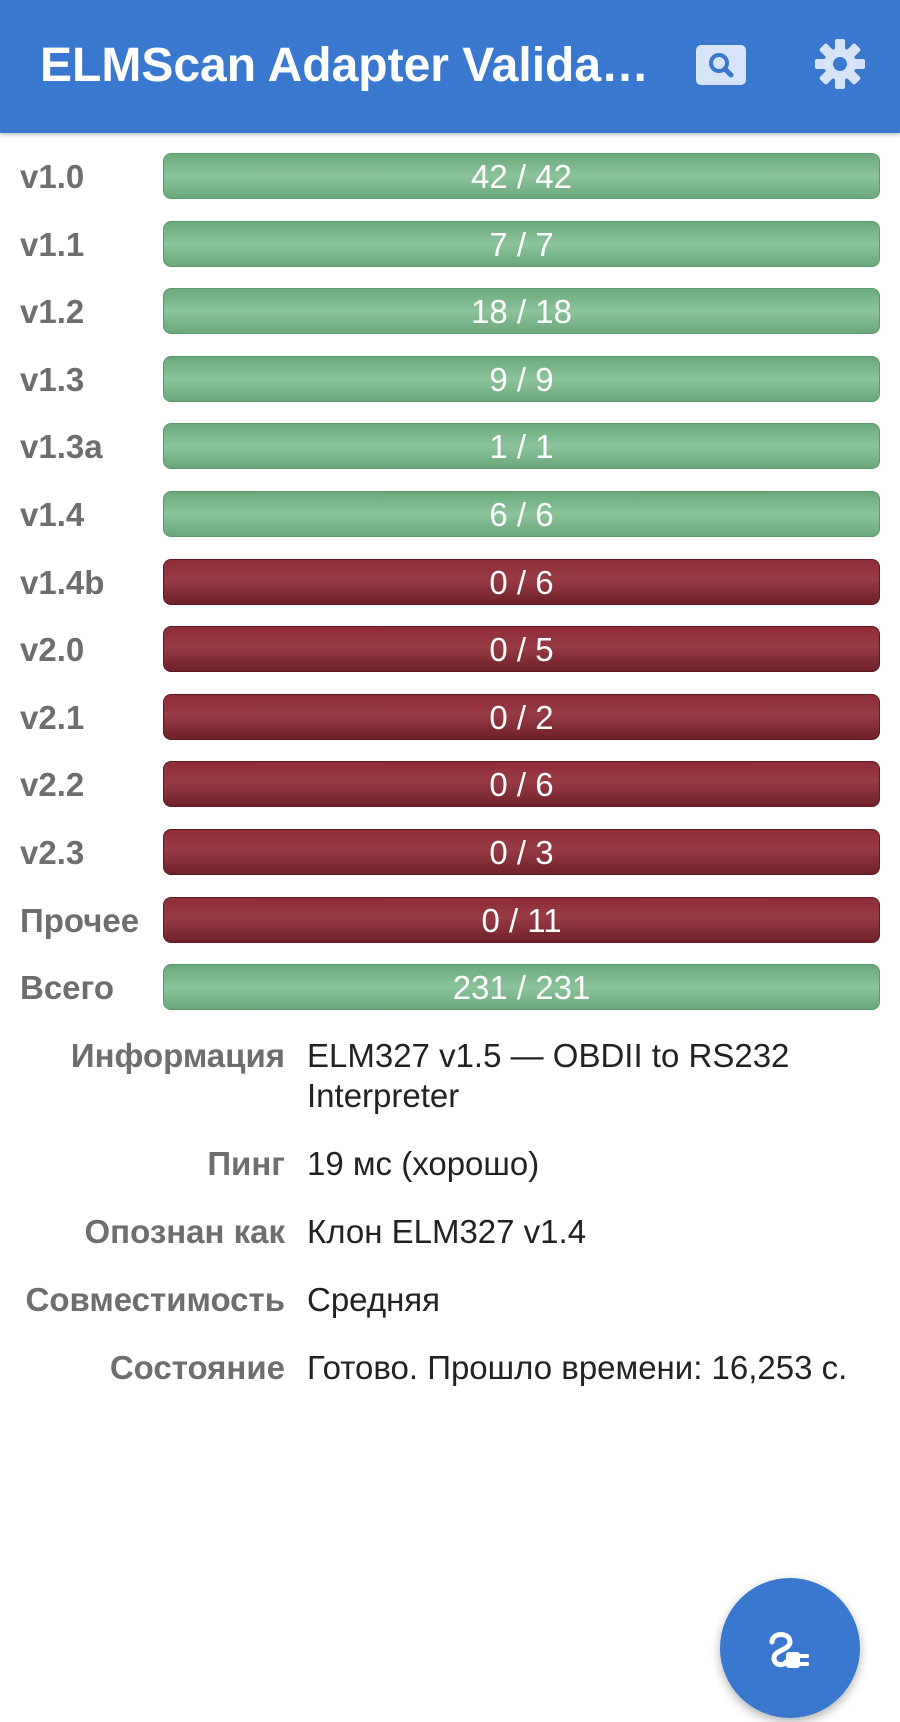 The height and width of the screenshot is (1722, 900). I want to click on result-row: v1.2 18 / 18, so click(450, 322).